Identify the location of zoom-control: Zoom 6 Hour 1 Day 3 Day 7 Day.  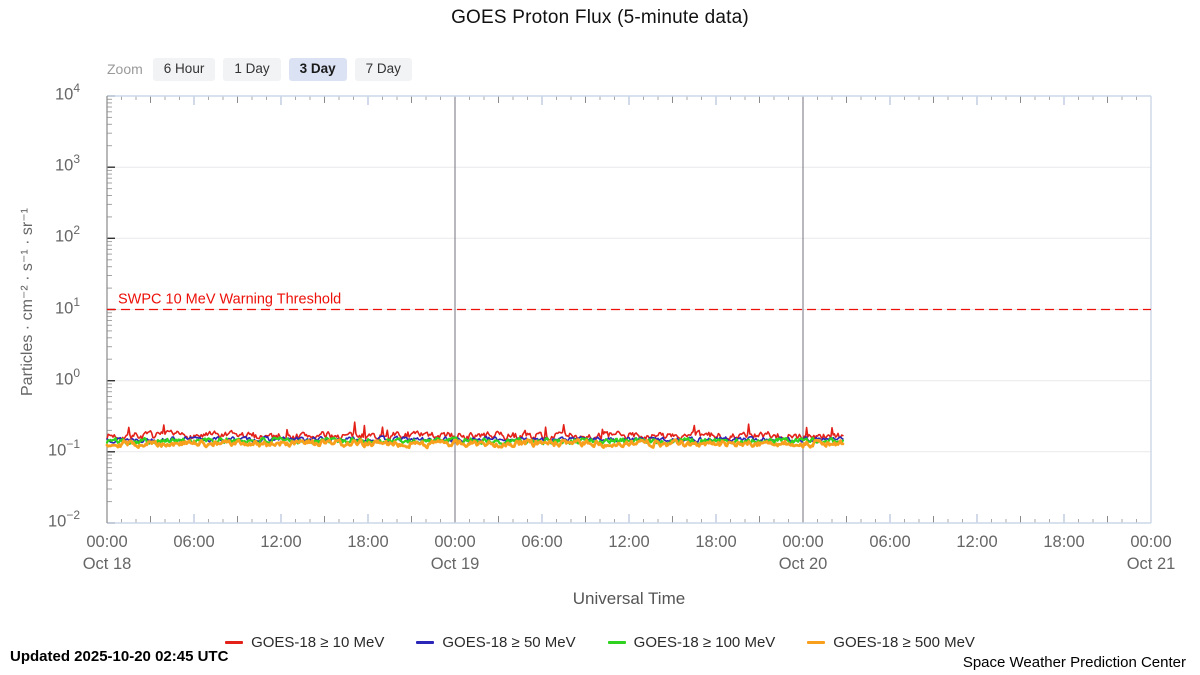
(259, 69).